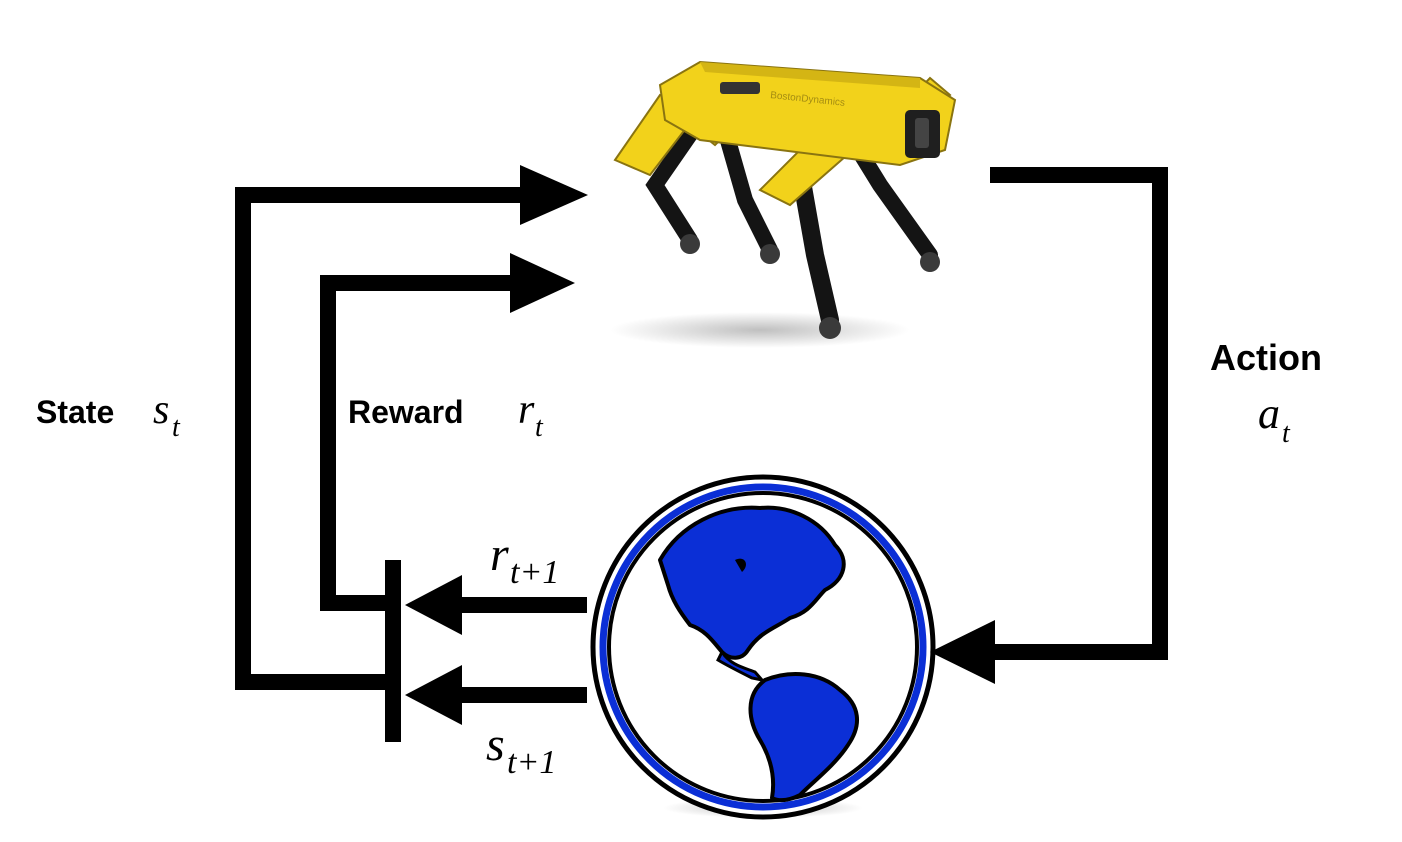 This screenshot has height=842, width=1402. I want to click on globe-environment, so click(763, 647).